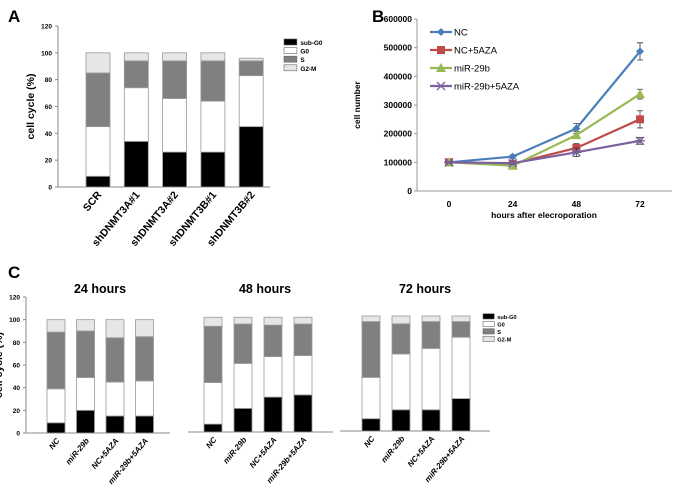 The width and height of the screenshot is (689, 489). I want to click on x-tick-label: SCR, so click(93, 201).